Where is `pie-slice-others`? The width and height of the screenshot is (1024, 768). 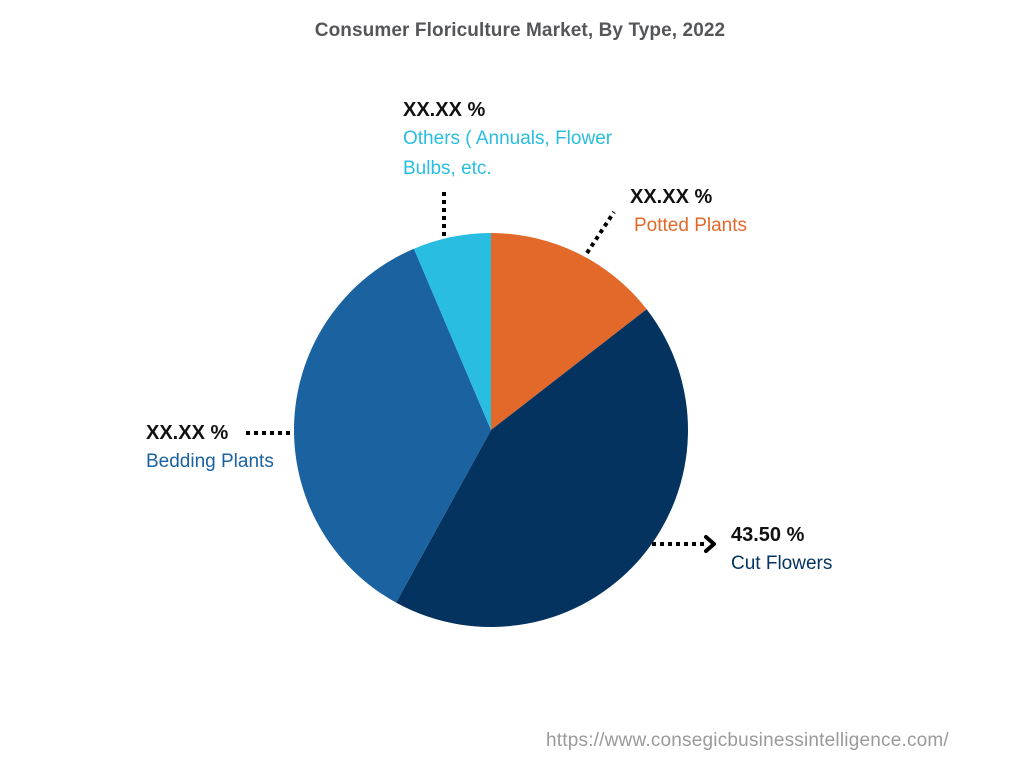
pie-slice-others is located at coordinates (452, 331).